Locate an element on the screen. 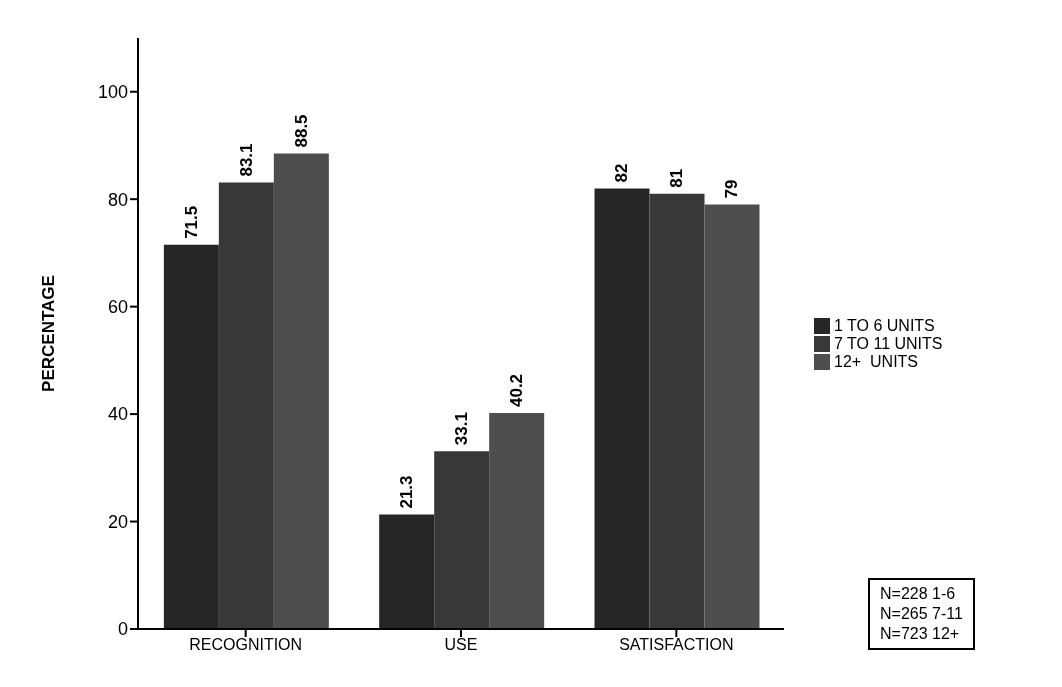 This screenshot has height=687, width=1062. data-label: 33.1 is located at coordinates (462, 429).